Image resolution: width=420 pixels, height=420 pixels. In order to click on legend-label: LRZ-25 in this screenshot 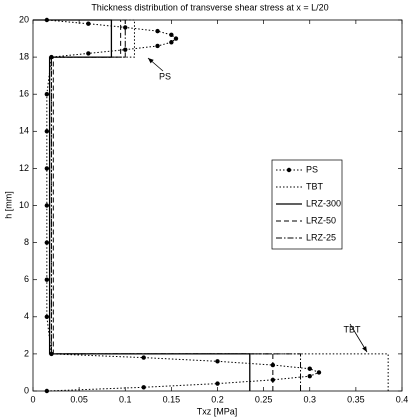, I will do `click(321, 237)`.